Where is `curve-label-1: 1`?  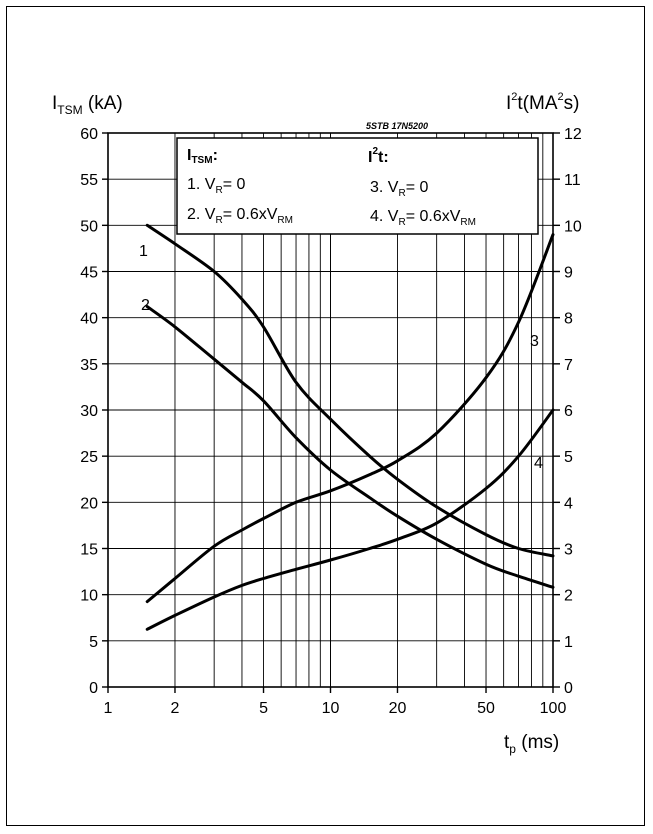 curve-label-1: 1 is located at coordinates (143, 251).